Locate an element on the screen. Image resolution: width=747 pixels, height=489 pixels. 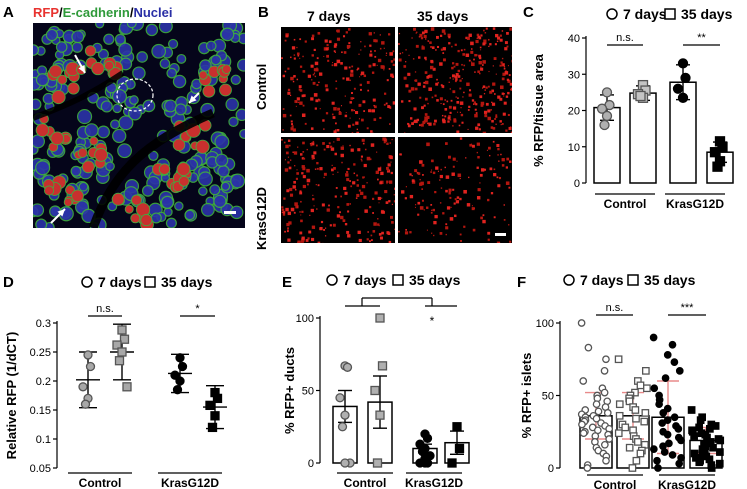
panel-d-letter: D is located at coordinates (8, 282).